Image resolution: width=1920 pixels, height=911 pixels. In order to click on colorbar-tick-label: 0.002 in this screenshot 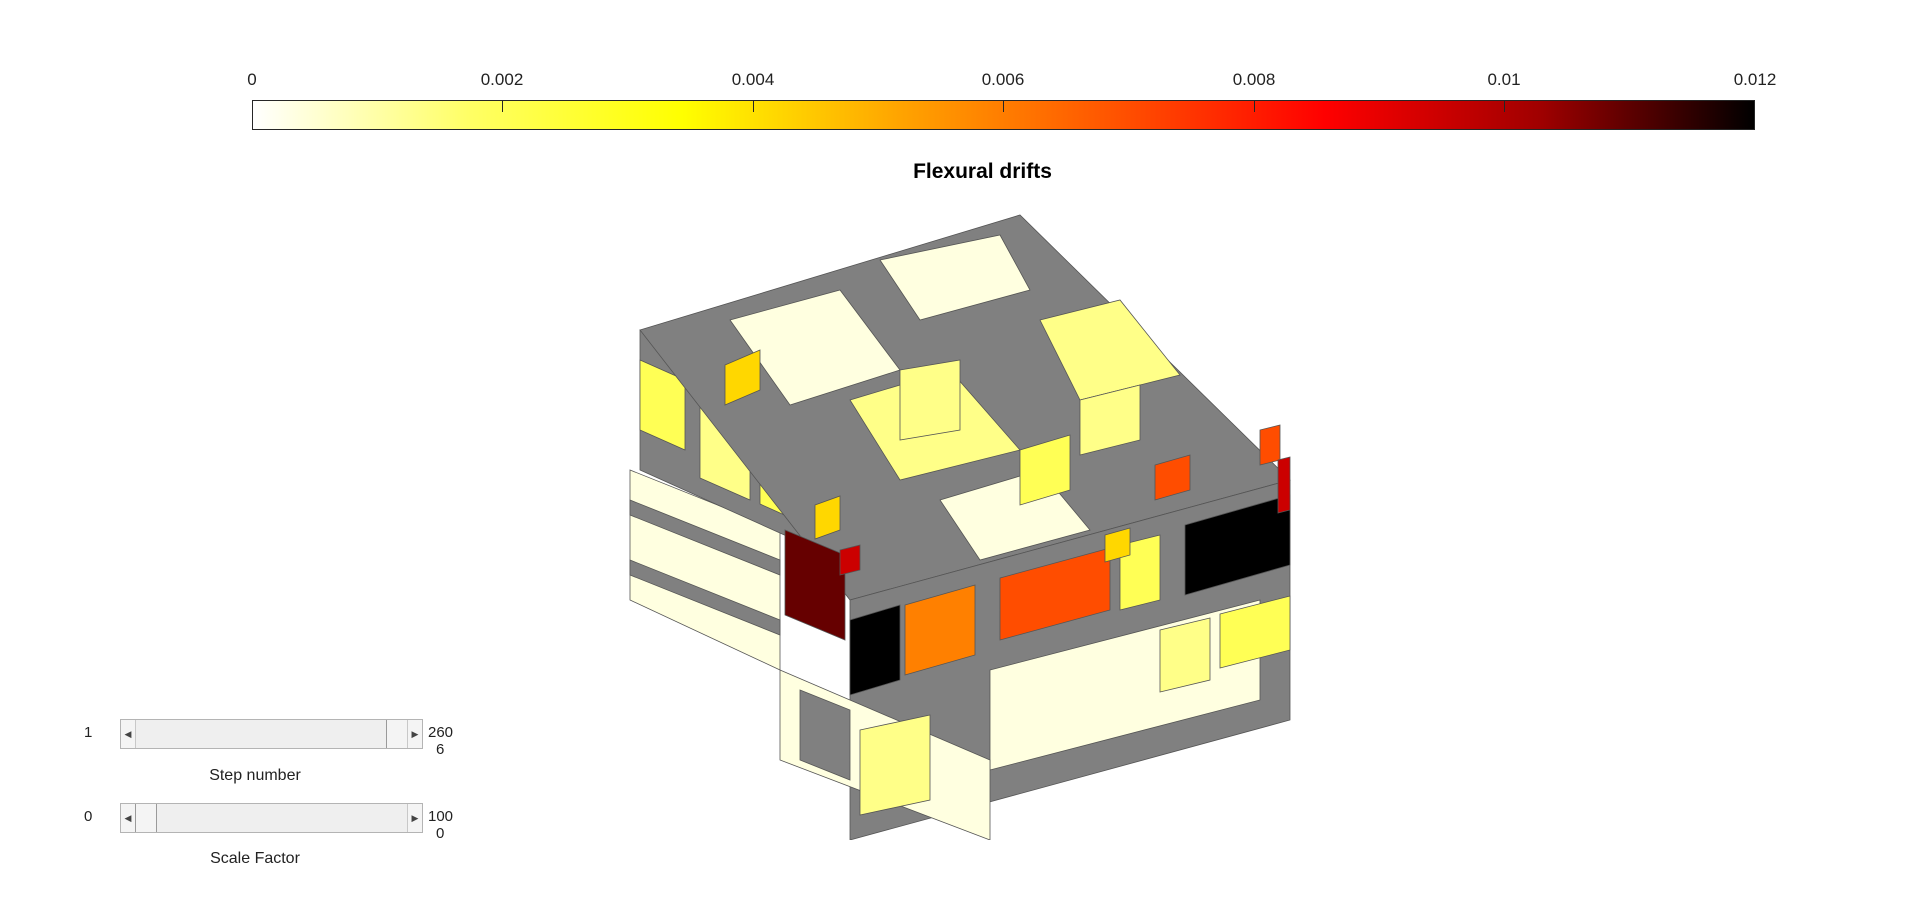, I will do `click(502, 79)`.